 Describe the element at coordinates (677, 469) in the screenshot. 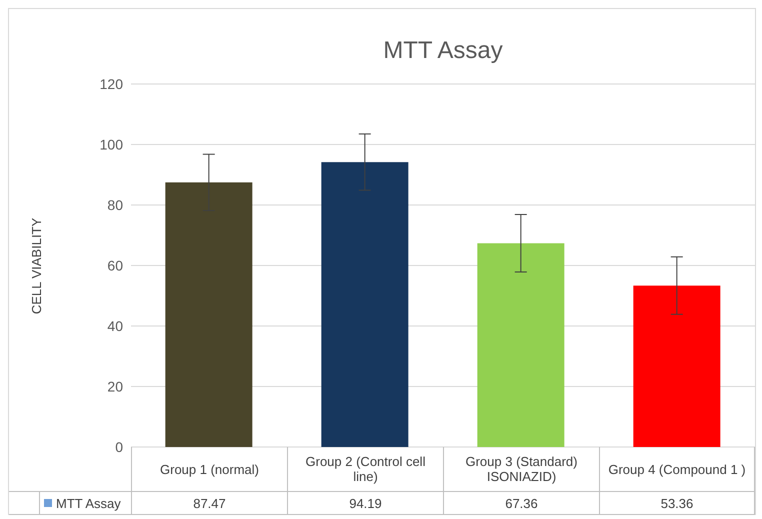

I see `x-tick-label: Group 4 (Compound 1 )` at that location.